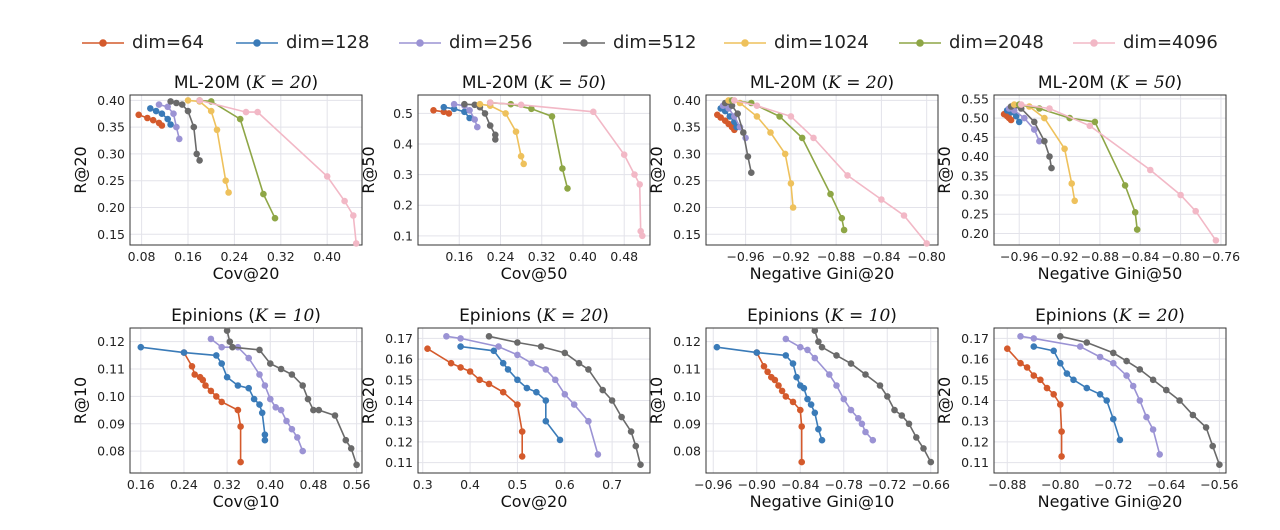  What do you see at coordinates (142, 256) in the screenshot?
I see `x-tick-label: 0.08` at bounding box center [142, 256].